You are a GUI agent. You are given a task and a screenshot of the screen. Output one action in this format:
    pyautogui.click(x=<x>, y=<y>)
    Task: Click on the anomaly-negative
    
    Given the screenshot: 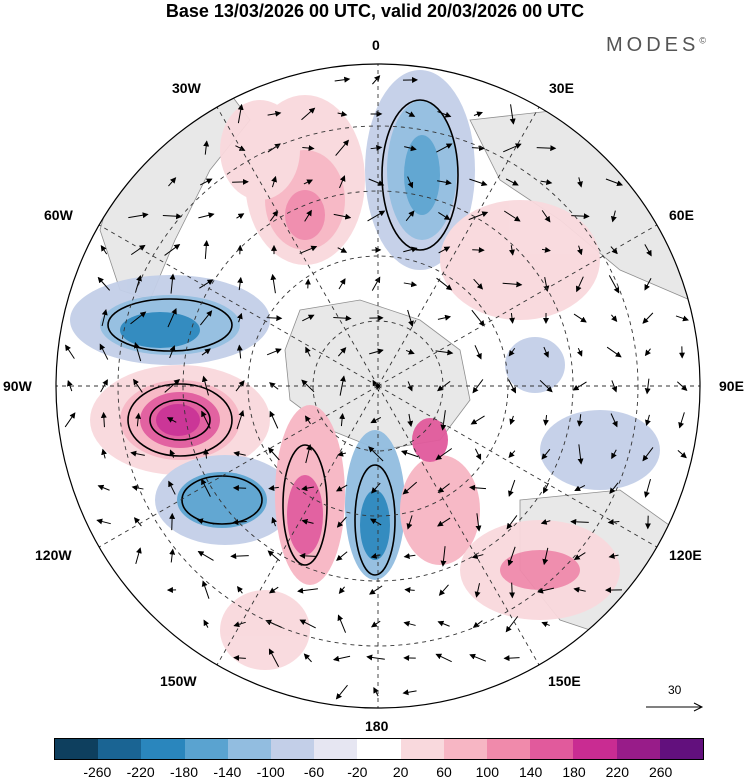 What is the action you would take?
    pyautogui.click(x=535, y=365)
    